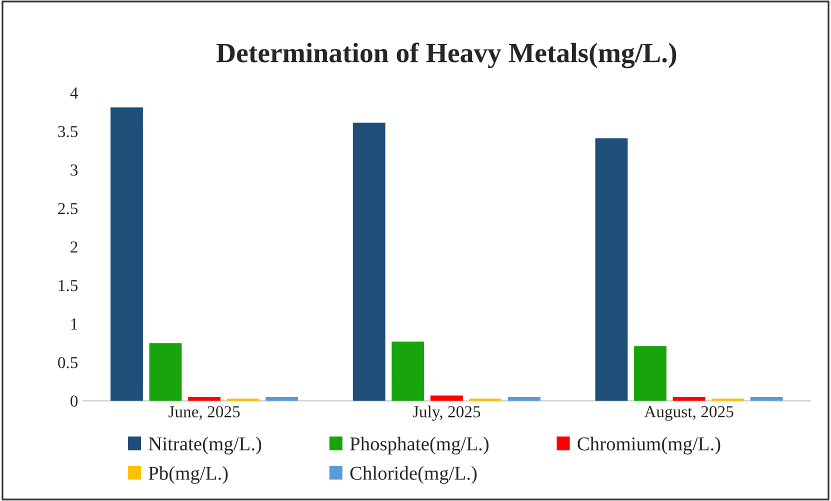 The width and height of the screenshot is (831, 501). Describe the element at coordinates (689, 413) in the screenshot. I see `x-tick-label: August, 2025` at that location.